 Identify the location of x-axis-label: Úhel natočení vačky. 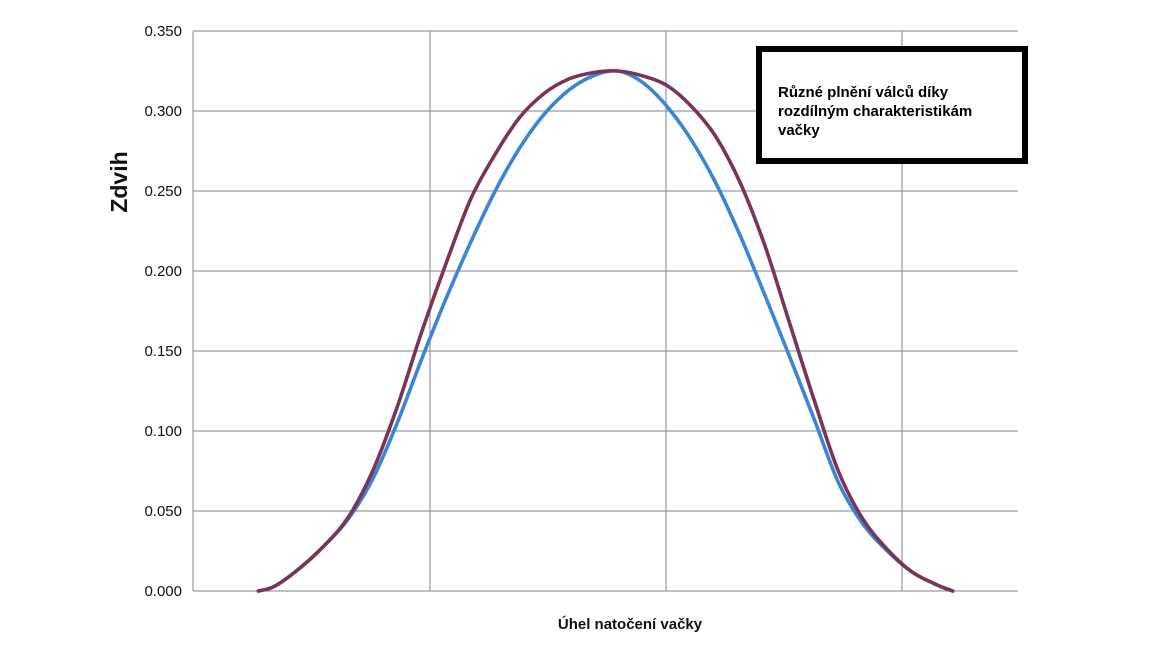
(630, 624).